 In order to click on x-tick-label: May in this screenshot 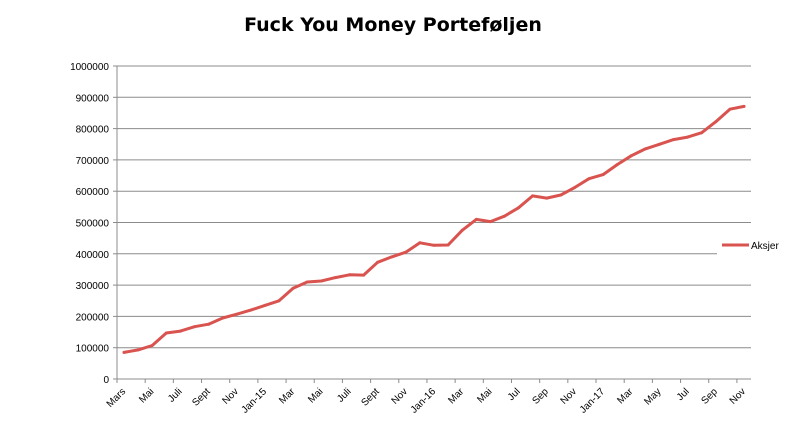, I will do `click(652, 396)`.